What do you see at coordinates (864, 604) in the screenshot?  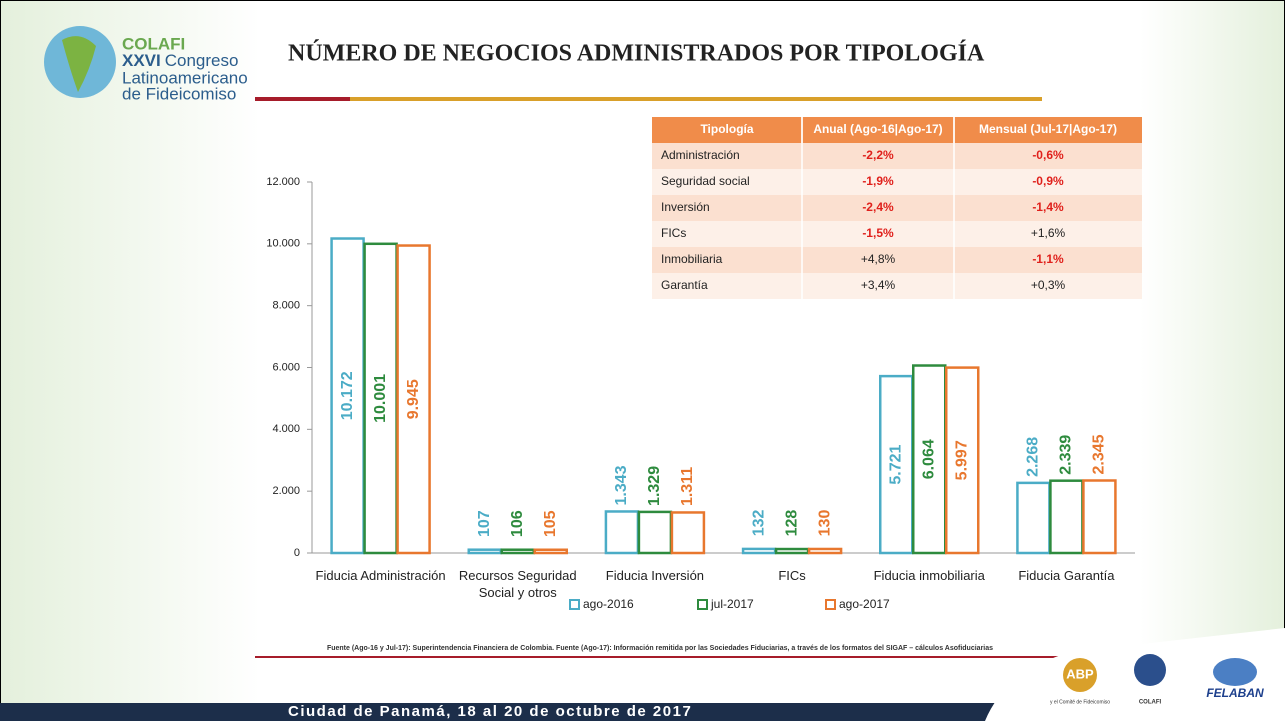 I see `legend-label: ago-2017` at bounding box center [864, 604].